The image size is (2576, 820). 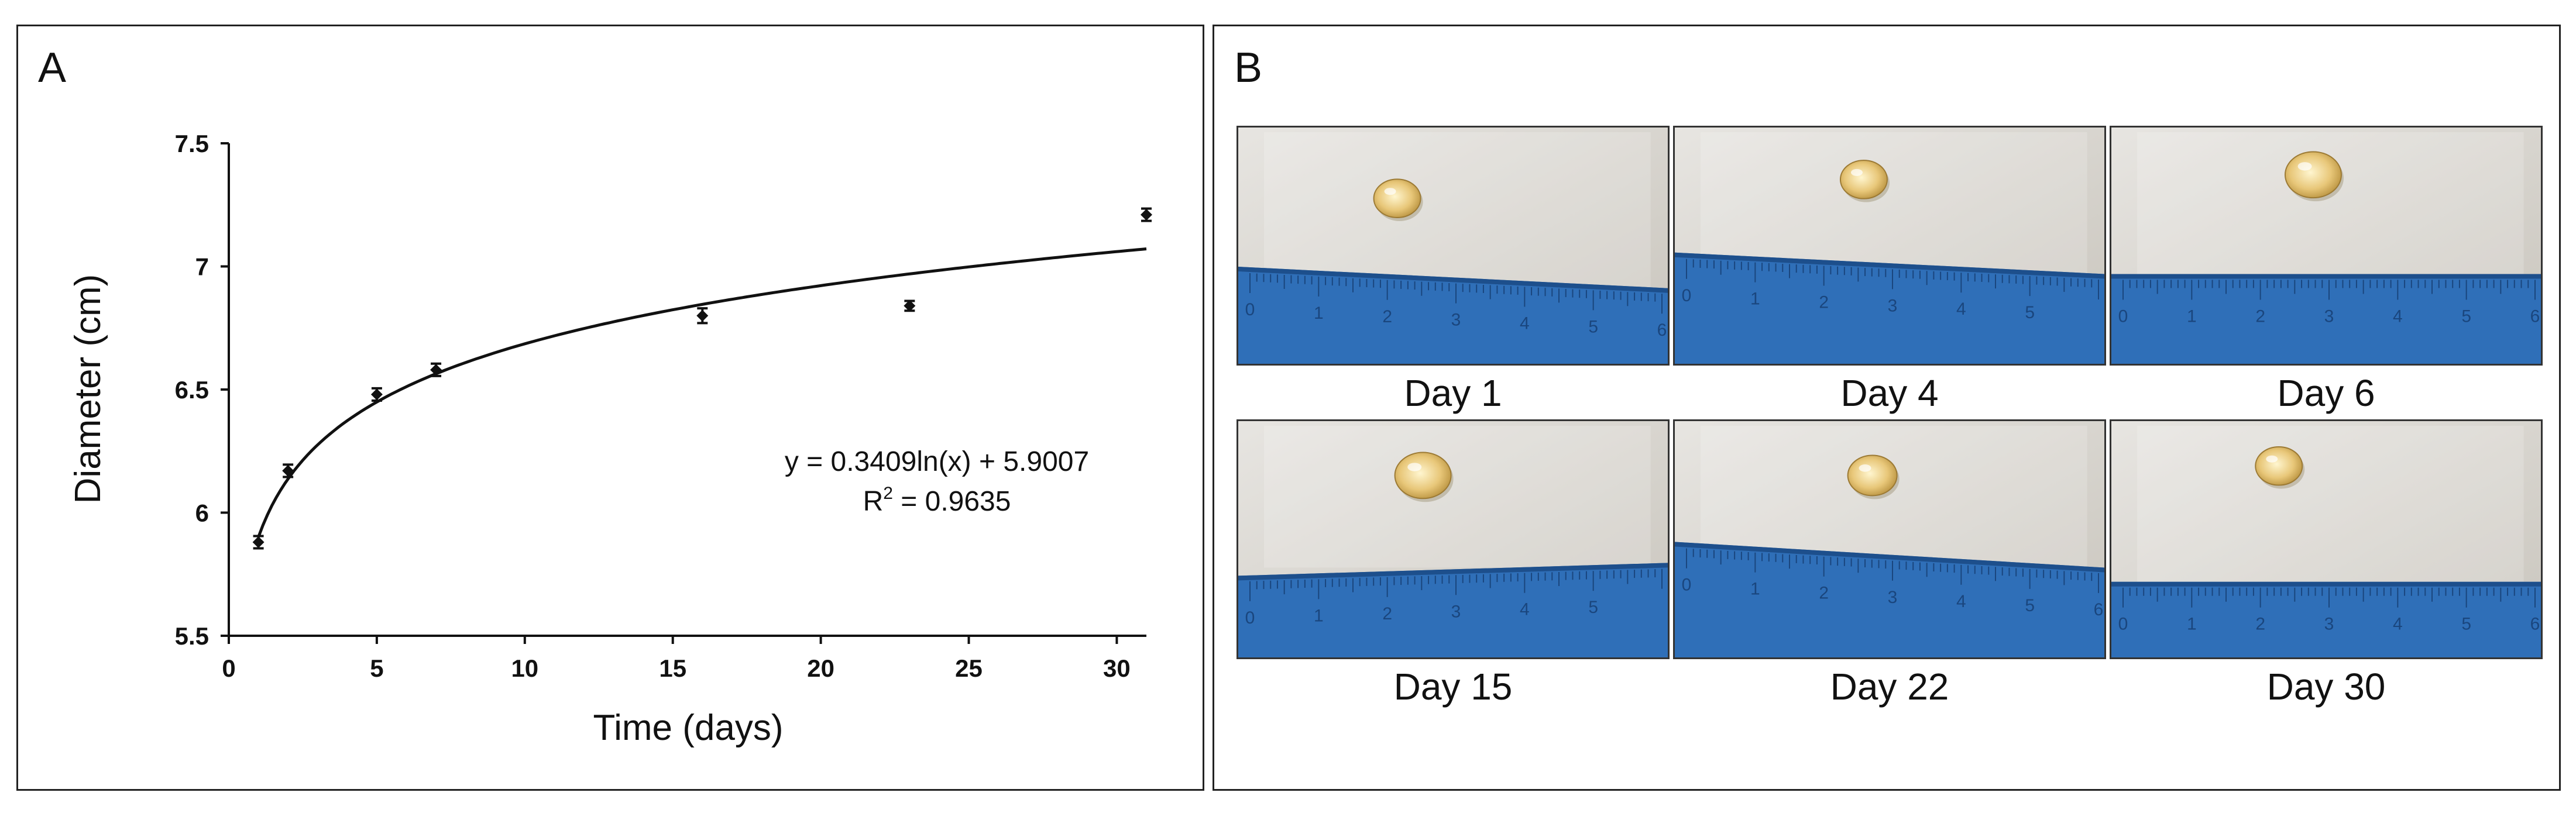 What do you see at coordinates (202, 513) in the screenshot?
I see `y-tick-label: 6` at bounding box center [202, 513].